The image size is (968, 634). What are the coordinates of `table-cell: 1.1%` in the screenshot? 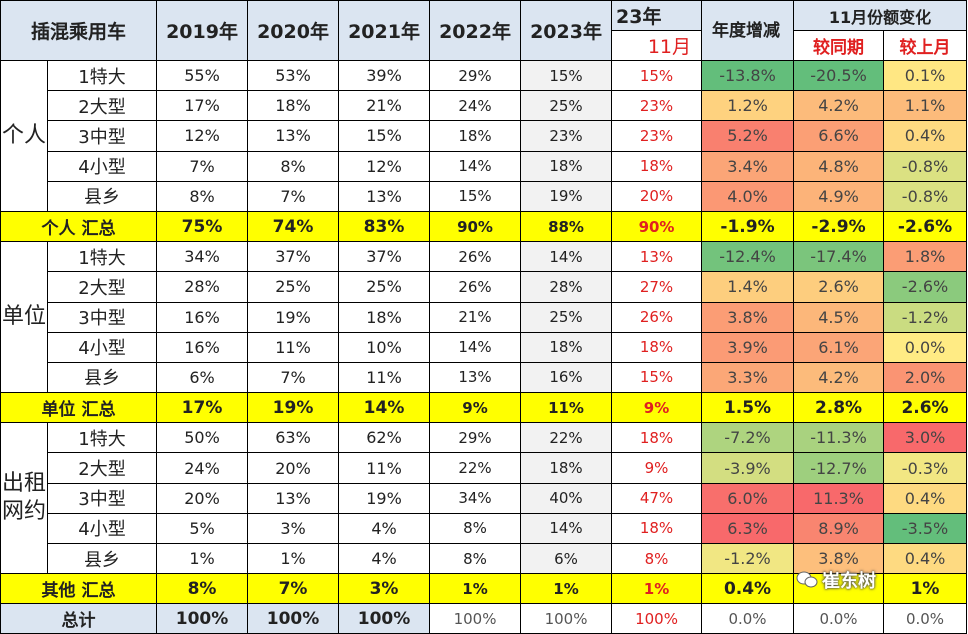 It's located at (925, 106).